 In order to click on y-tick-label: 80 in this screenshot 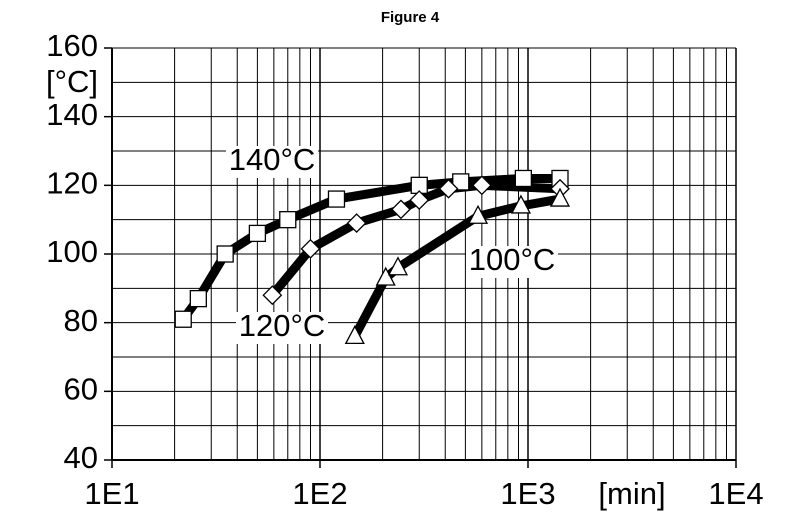, I will do `click(81, 320)`.